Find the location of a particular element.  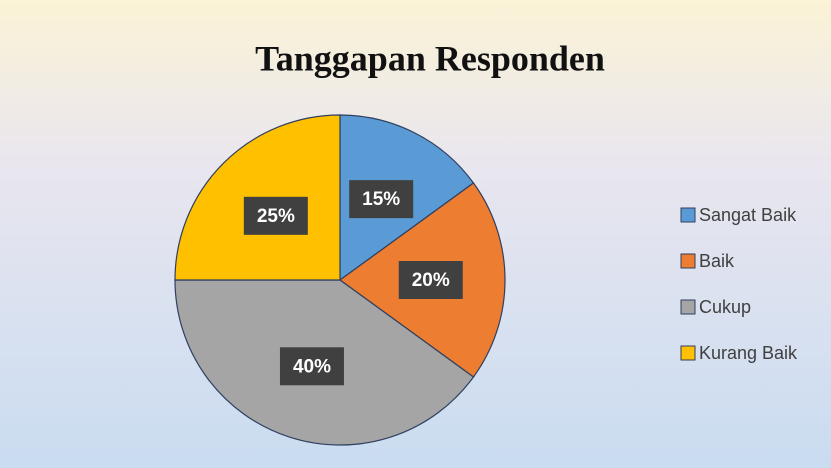

value-label: 20% is located at coordinates (431, 280).